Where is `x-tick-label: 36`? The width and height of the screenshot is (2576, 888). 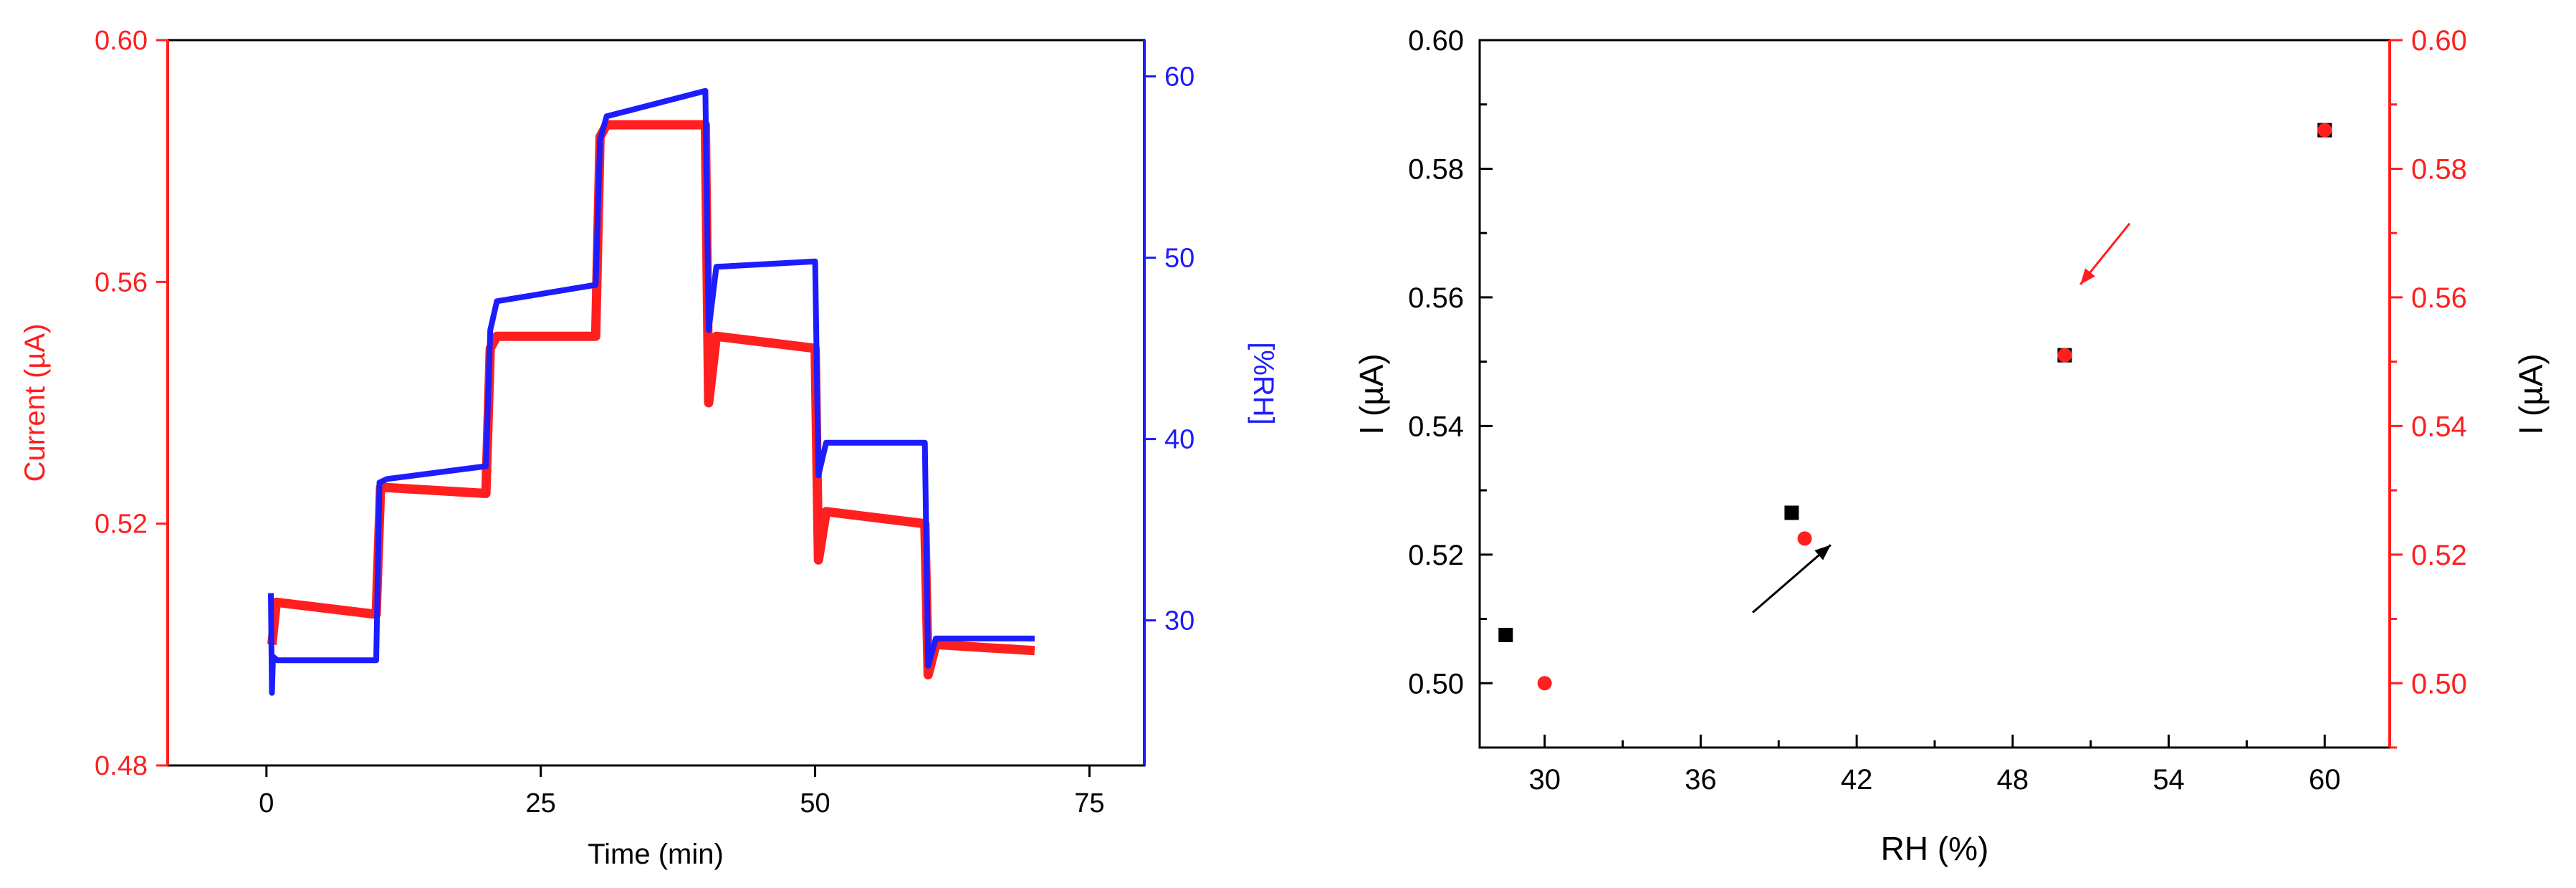 x-tick-label: 36 is located at coordinates (1701, 780).